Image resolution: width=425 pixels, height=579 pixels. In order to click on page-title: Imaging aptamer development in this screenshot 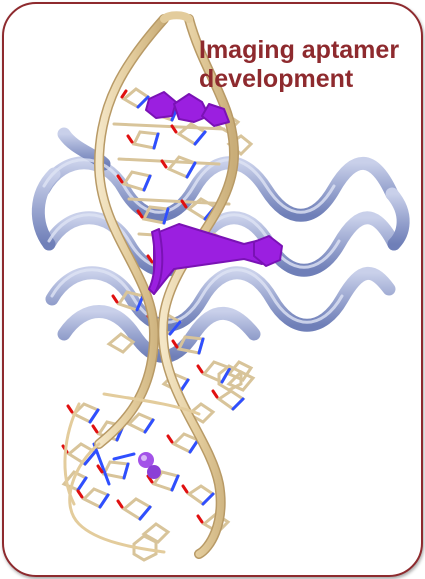, I will do `click(299, 65)`.